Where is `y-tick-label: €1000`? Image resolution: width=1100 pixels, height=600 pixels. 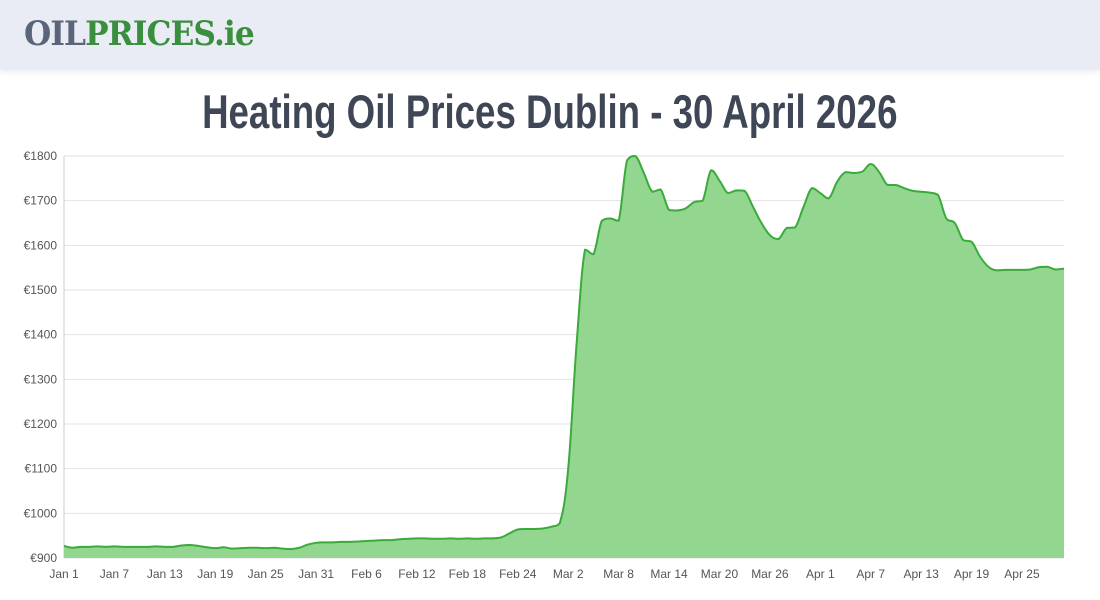 y-tick-label: €1000 is located at coordinates (41, 513).